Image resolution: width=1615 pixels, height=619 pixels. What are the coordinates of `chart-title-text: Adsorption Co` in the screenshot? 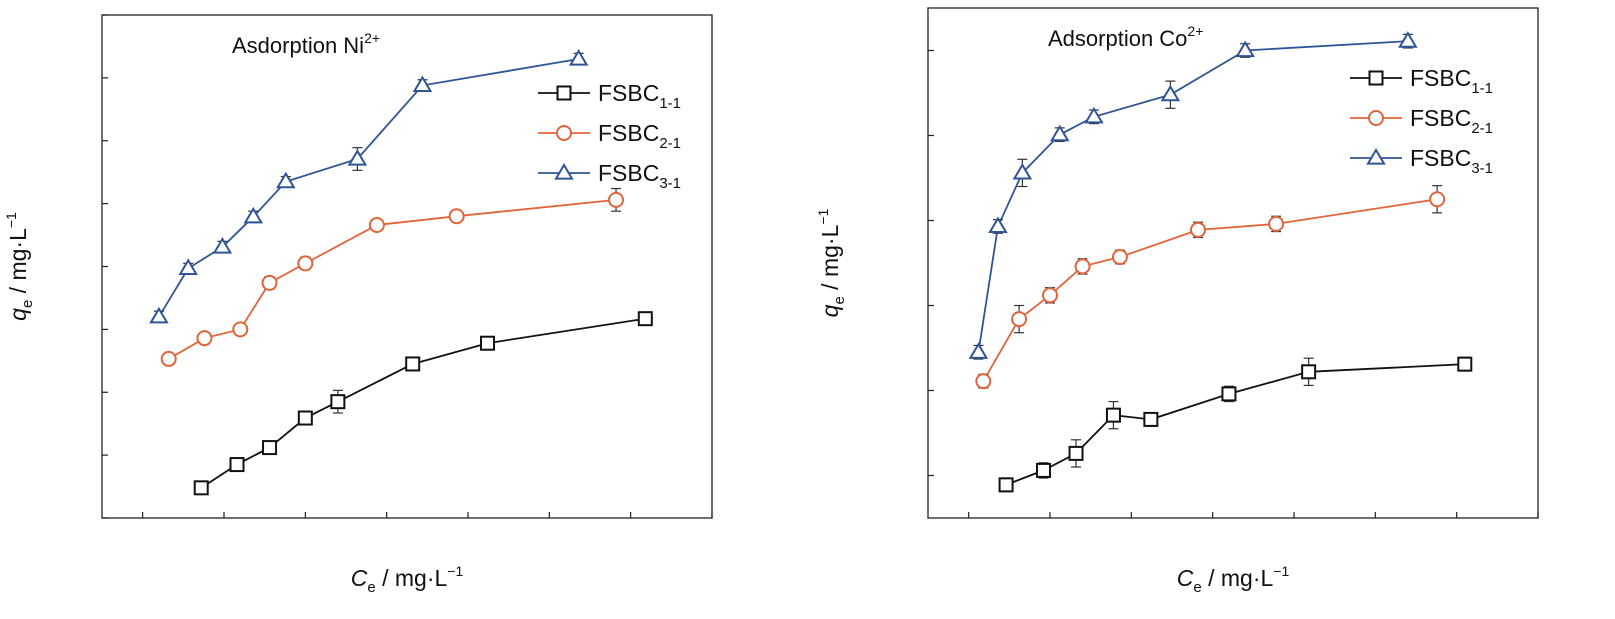 It's located at (1117, 38).